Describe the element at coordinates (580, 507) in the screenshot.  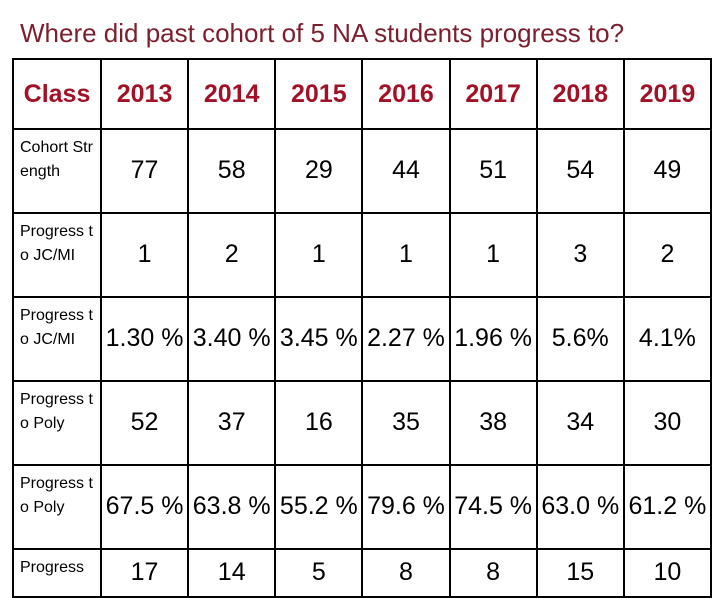
I see `table-cell: 63.0 %` at that location.